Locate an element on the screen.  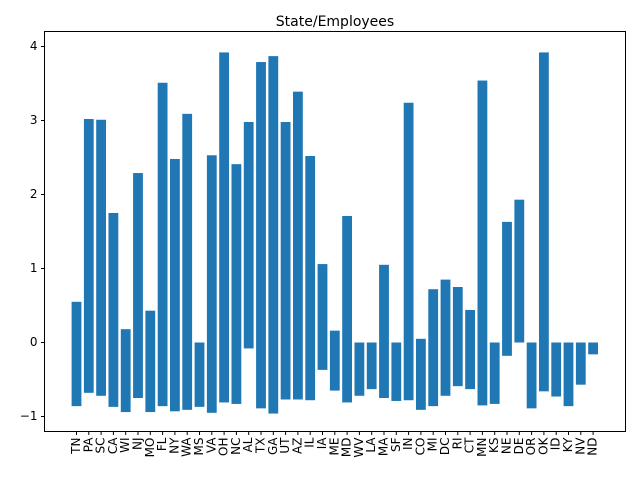
bar-ma is located at coordinates (384, 331).